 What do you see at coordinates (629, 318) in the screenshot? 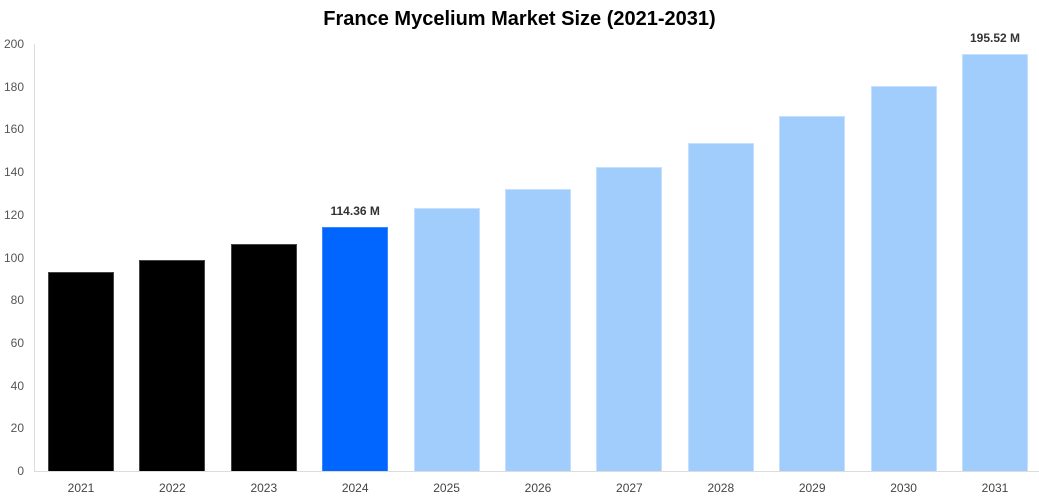
I see `bar-2027` at bounding box center [629, 318].